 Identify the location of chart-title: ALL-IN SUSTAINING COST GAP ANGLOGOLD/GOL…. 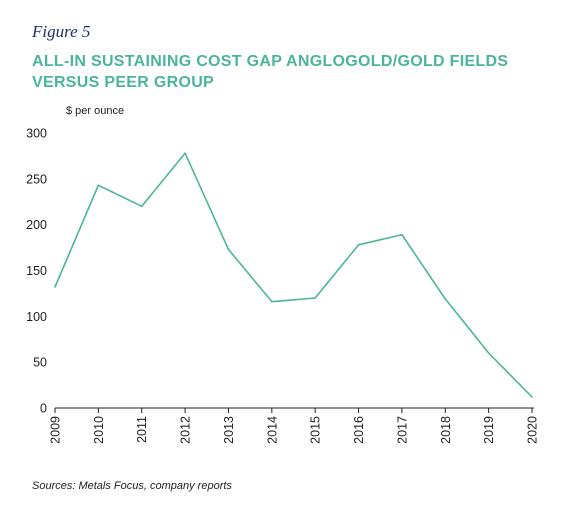
(292, 72).